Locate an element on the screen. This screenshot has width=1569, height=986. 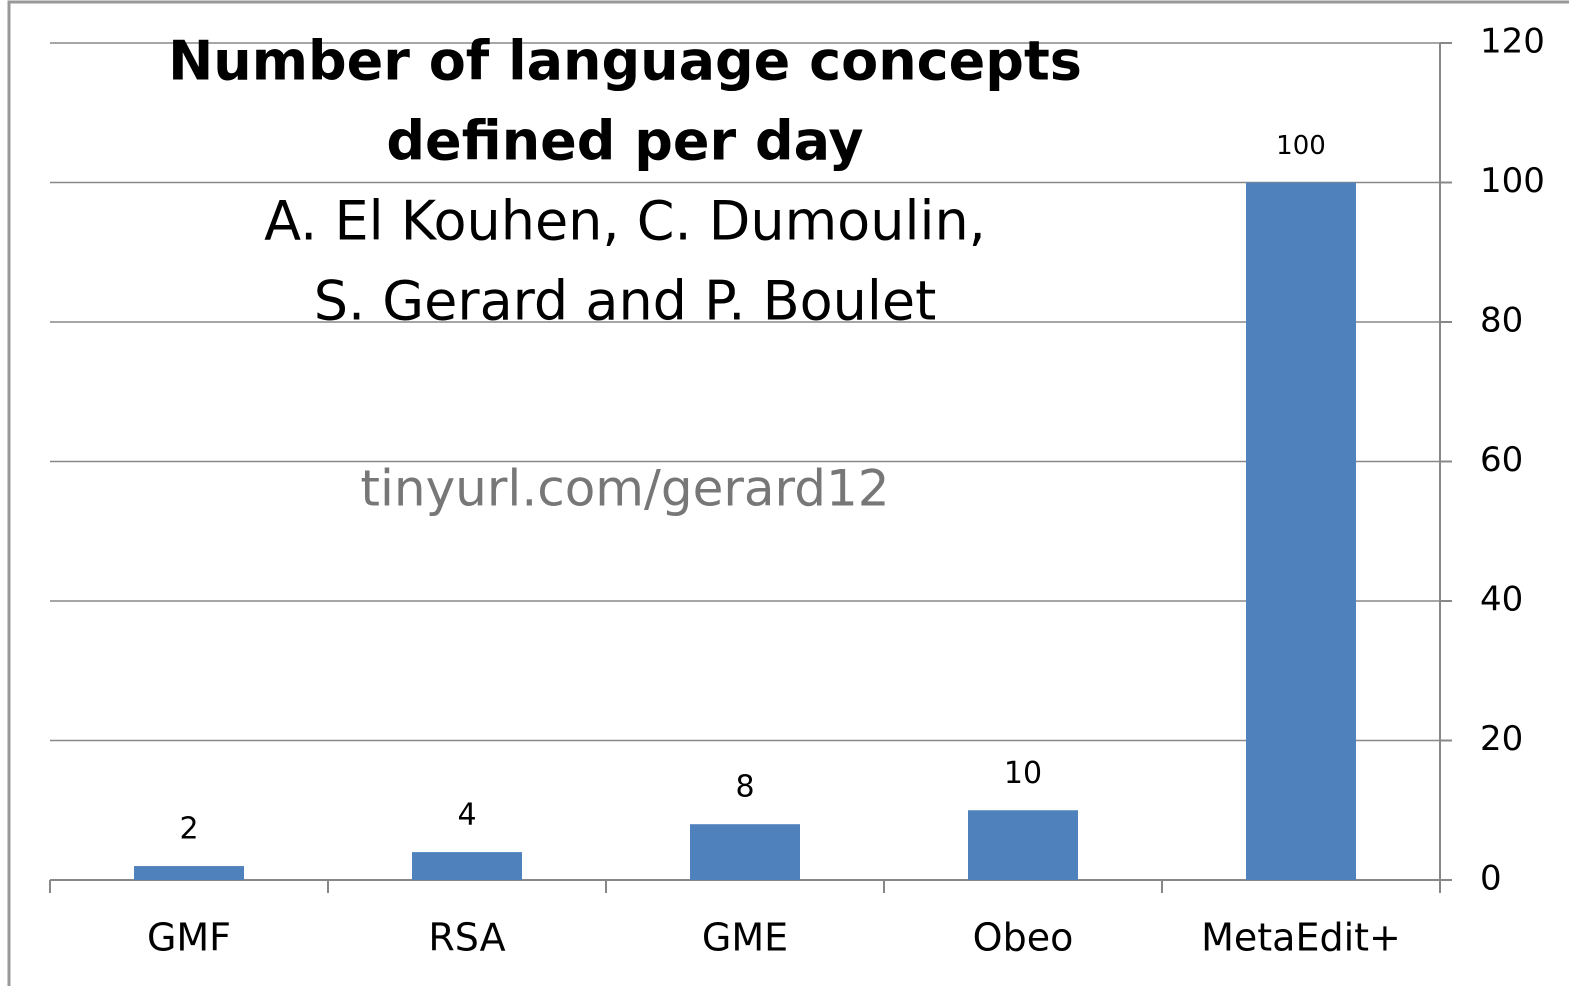
x-tick-label: GME is located at coordinates (745, 938).